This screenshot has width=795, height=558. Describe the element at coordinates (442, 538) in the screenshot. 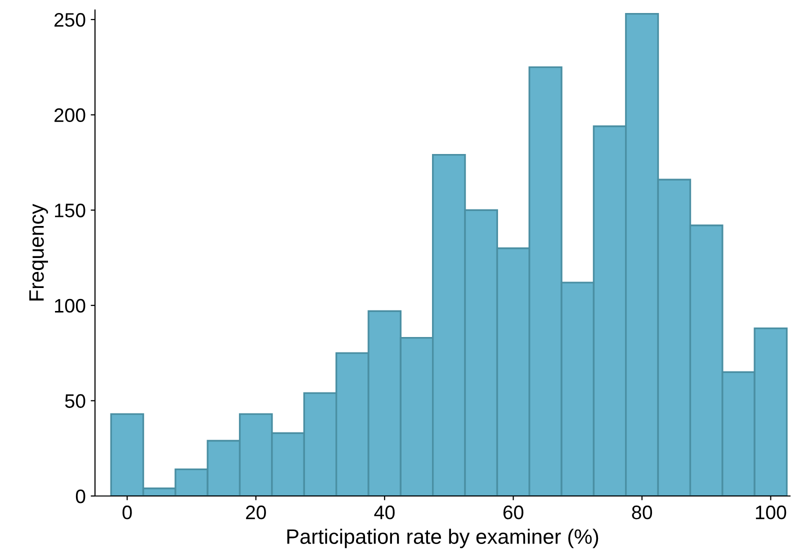

I see `x-axis-title: Participation rate by examiner (%)` at that location.